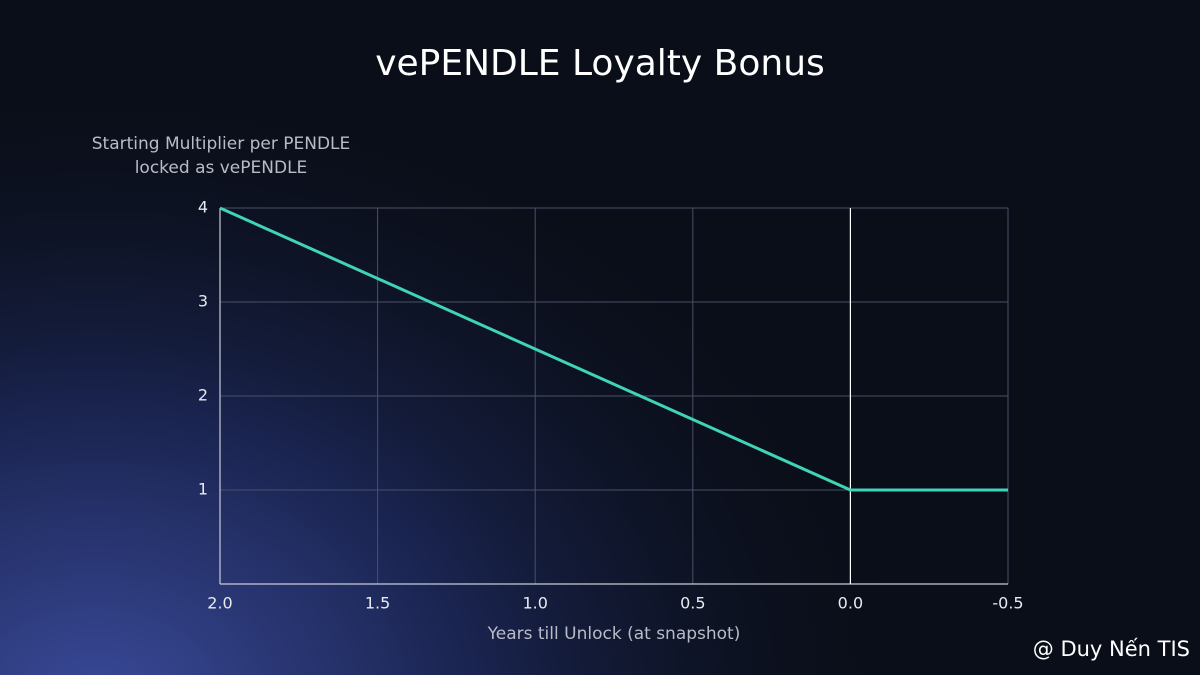  Describe the element at coordinates (221, 168) in the screenshot. I see `y-axis-label: locked as vePENDLE` at that location.